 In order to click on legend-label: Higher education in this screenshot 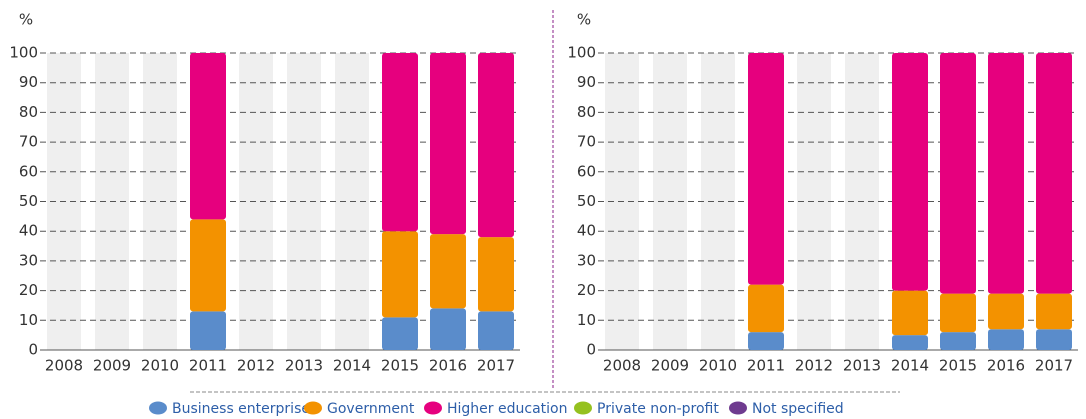, I will do `click(507, 409)`.